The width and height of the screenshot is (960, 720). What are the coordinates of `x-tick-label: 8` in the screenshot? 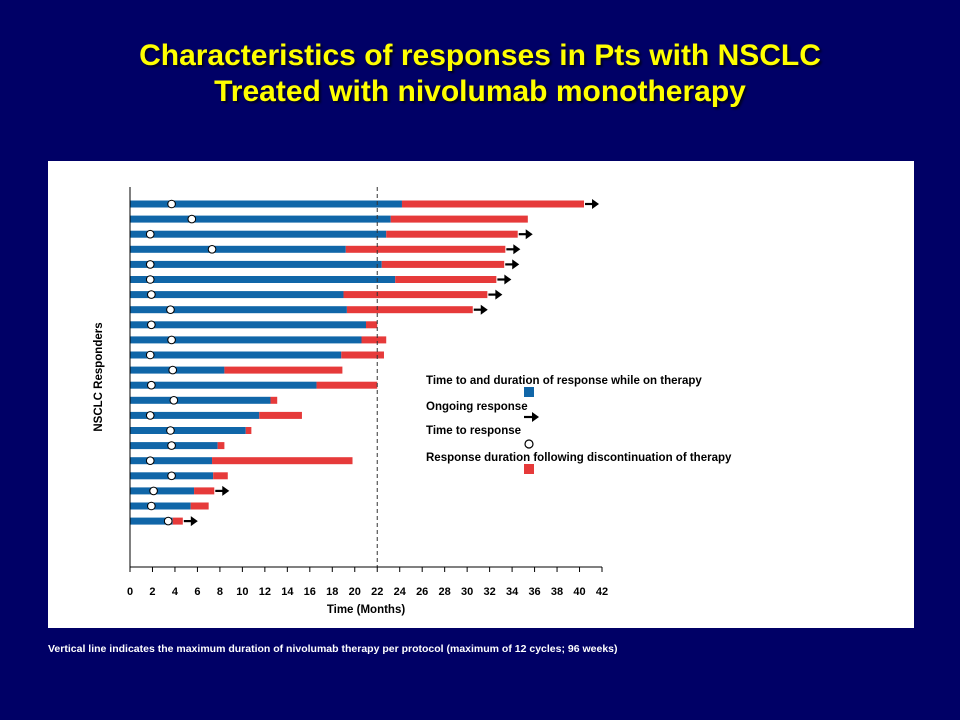 It's located at (220, 592).